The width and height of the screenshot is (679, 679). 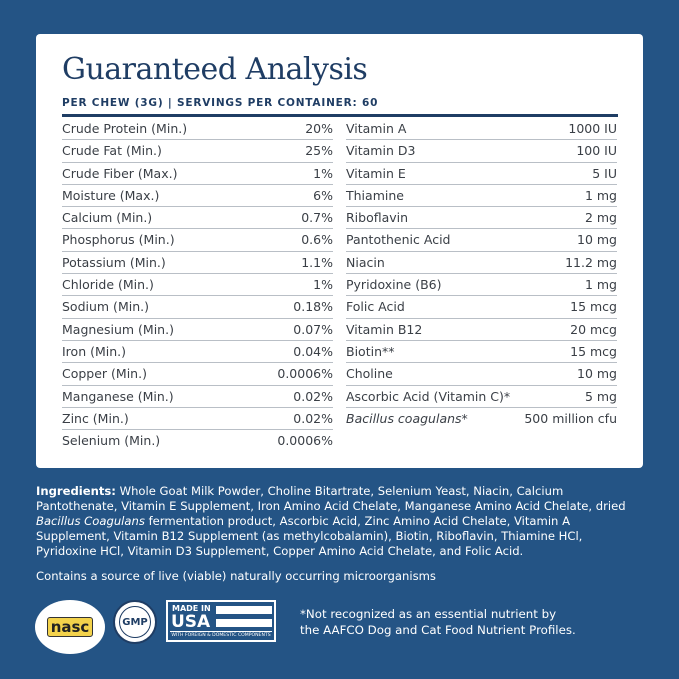 What do you see at coordinates (197, 263) in the screenshot?
I see `nutrient-row: Potassium (Min.) 1.1%` at bounding box center [197, 263].